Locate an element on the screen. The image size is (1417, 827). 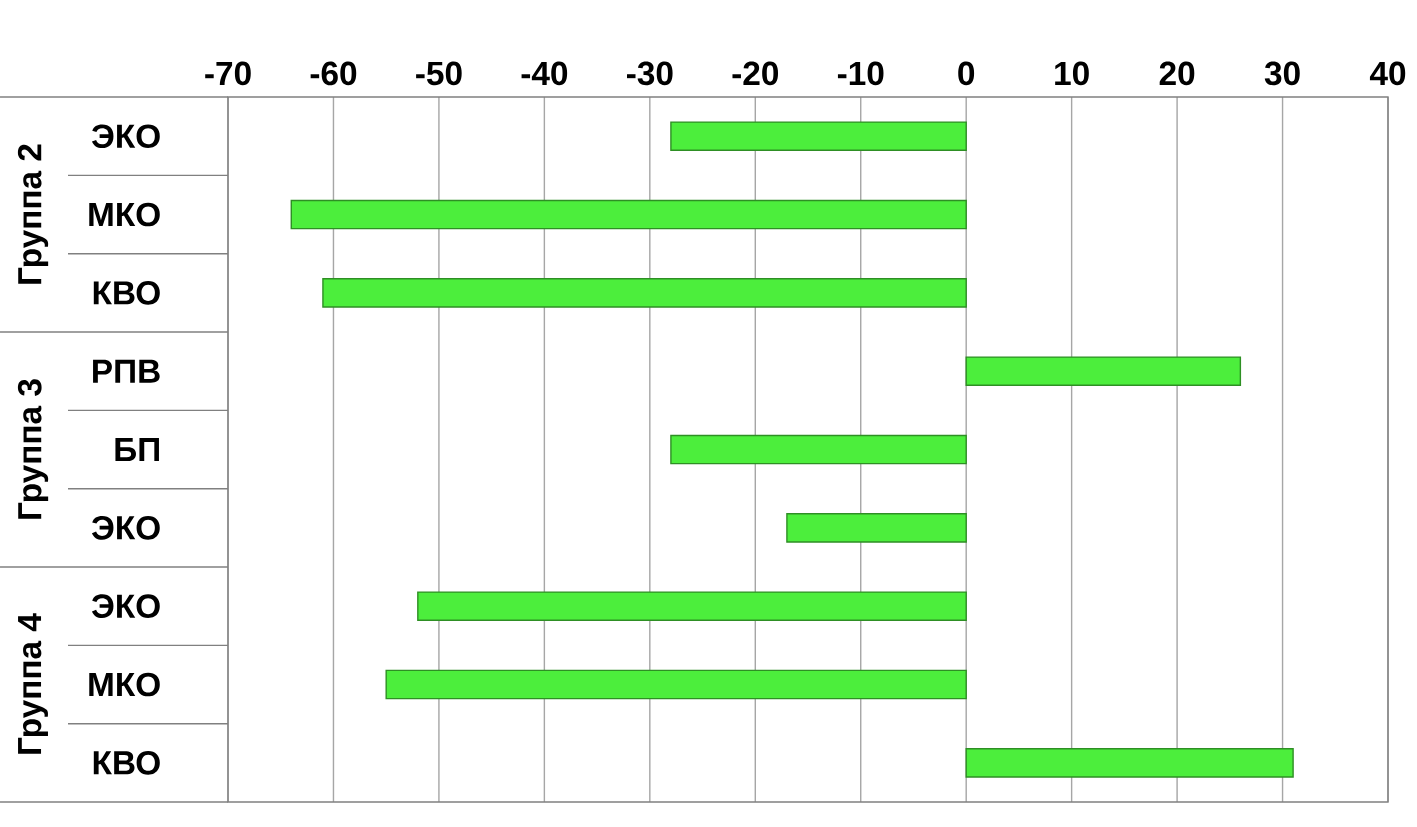
x-tick-label: 40 is located at coordinates (1387, 73).